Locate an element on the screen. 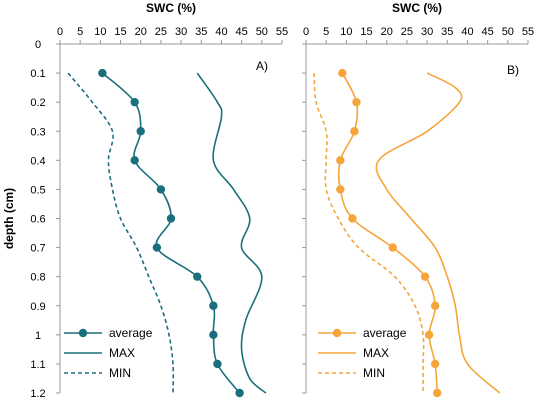  y-tick-label: 0.2 is located at coordinates (37, 103).